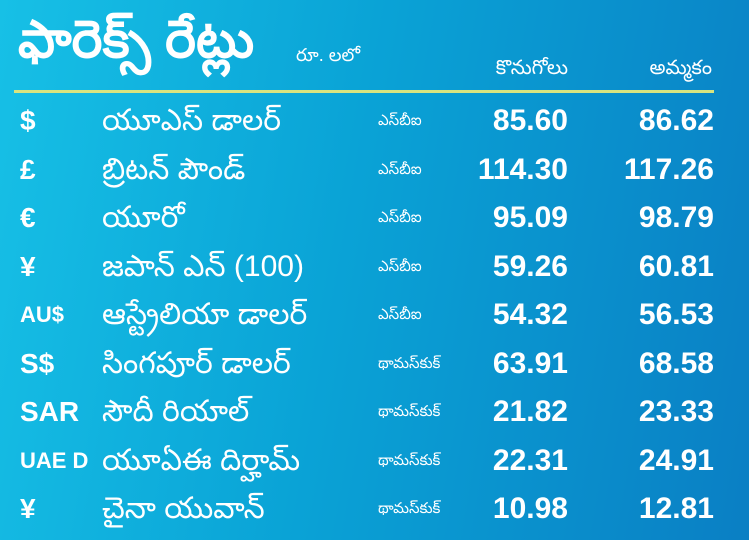 This screenshot has height=540, width=749. Describe the element at coordinates (668, 169) in the screenshot. I see `sell-rate: 117.26` at that location.